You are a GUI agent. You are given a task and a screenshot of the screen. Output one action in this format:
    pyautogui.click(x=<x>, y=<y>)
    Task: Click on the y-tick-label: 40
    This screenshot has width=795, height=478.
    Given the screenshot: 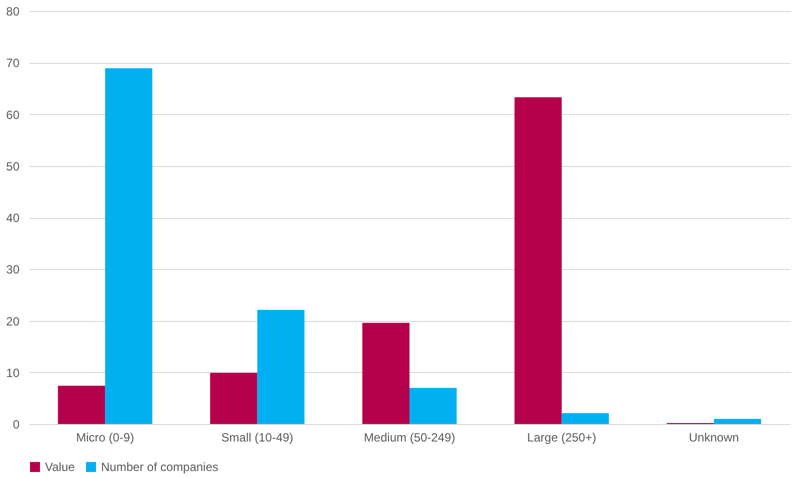 What is the action you would take?
    pyautogui.click(x=13, y=218)
    